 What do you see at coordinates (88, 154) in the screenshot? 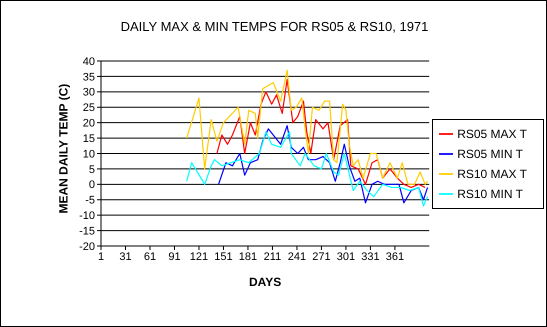
I see `y-tick-label: 10` at bounding box center [88, 154].